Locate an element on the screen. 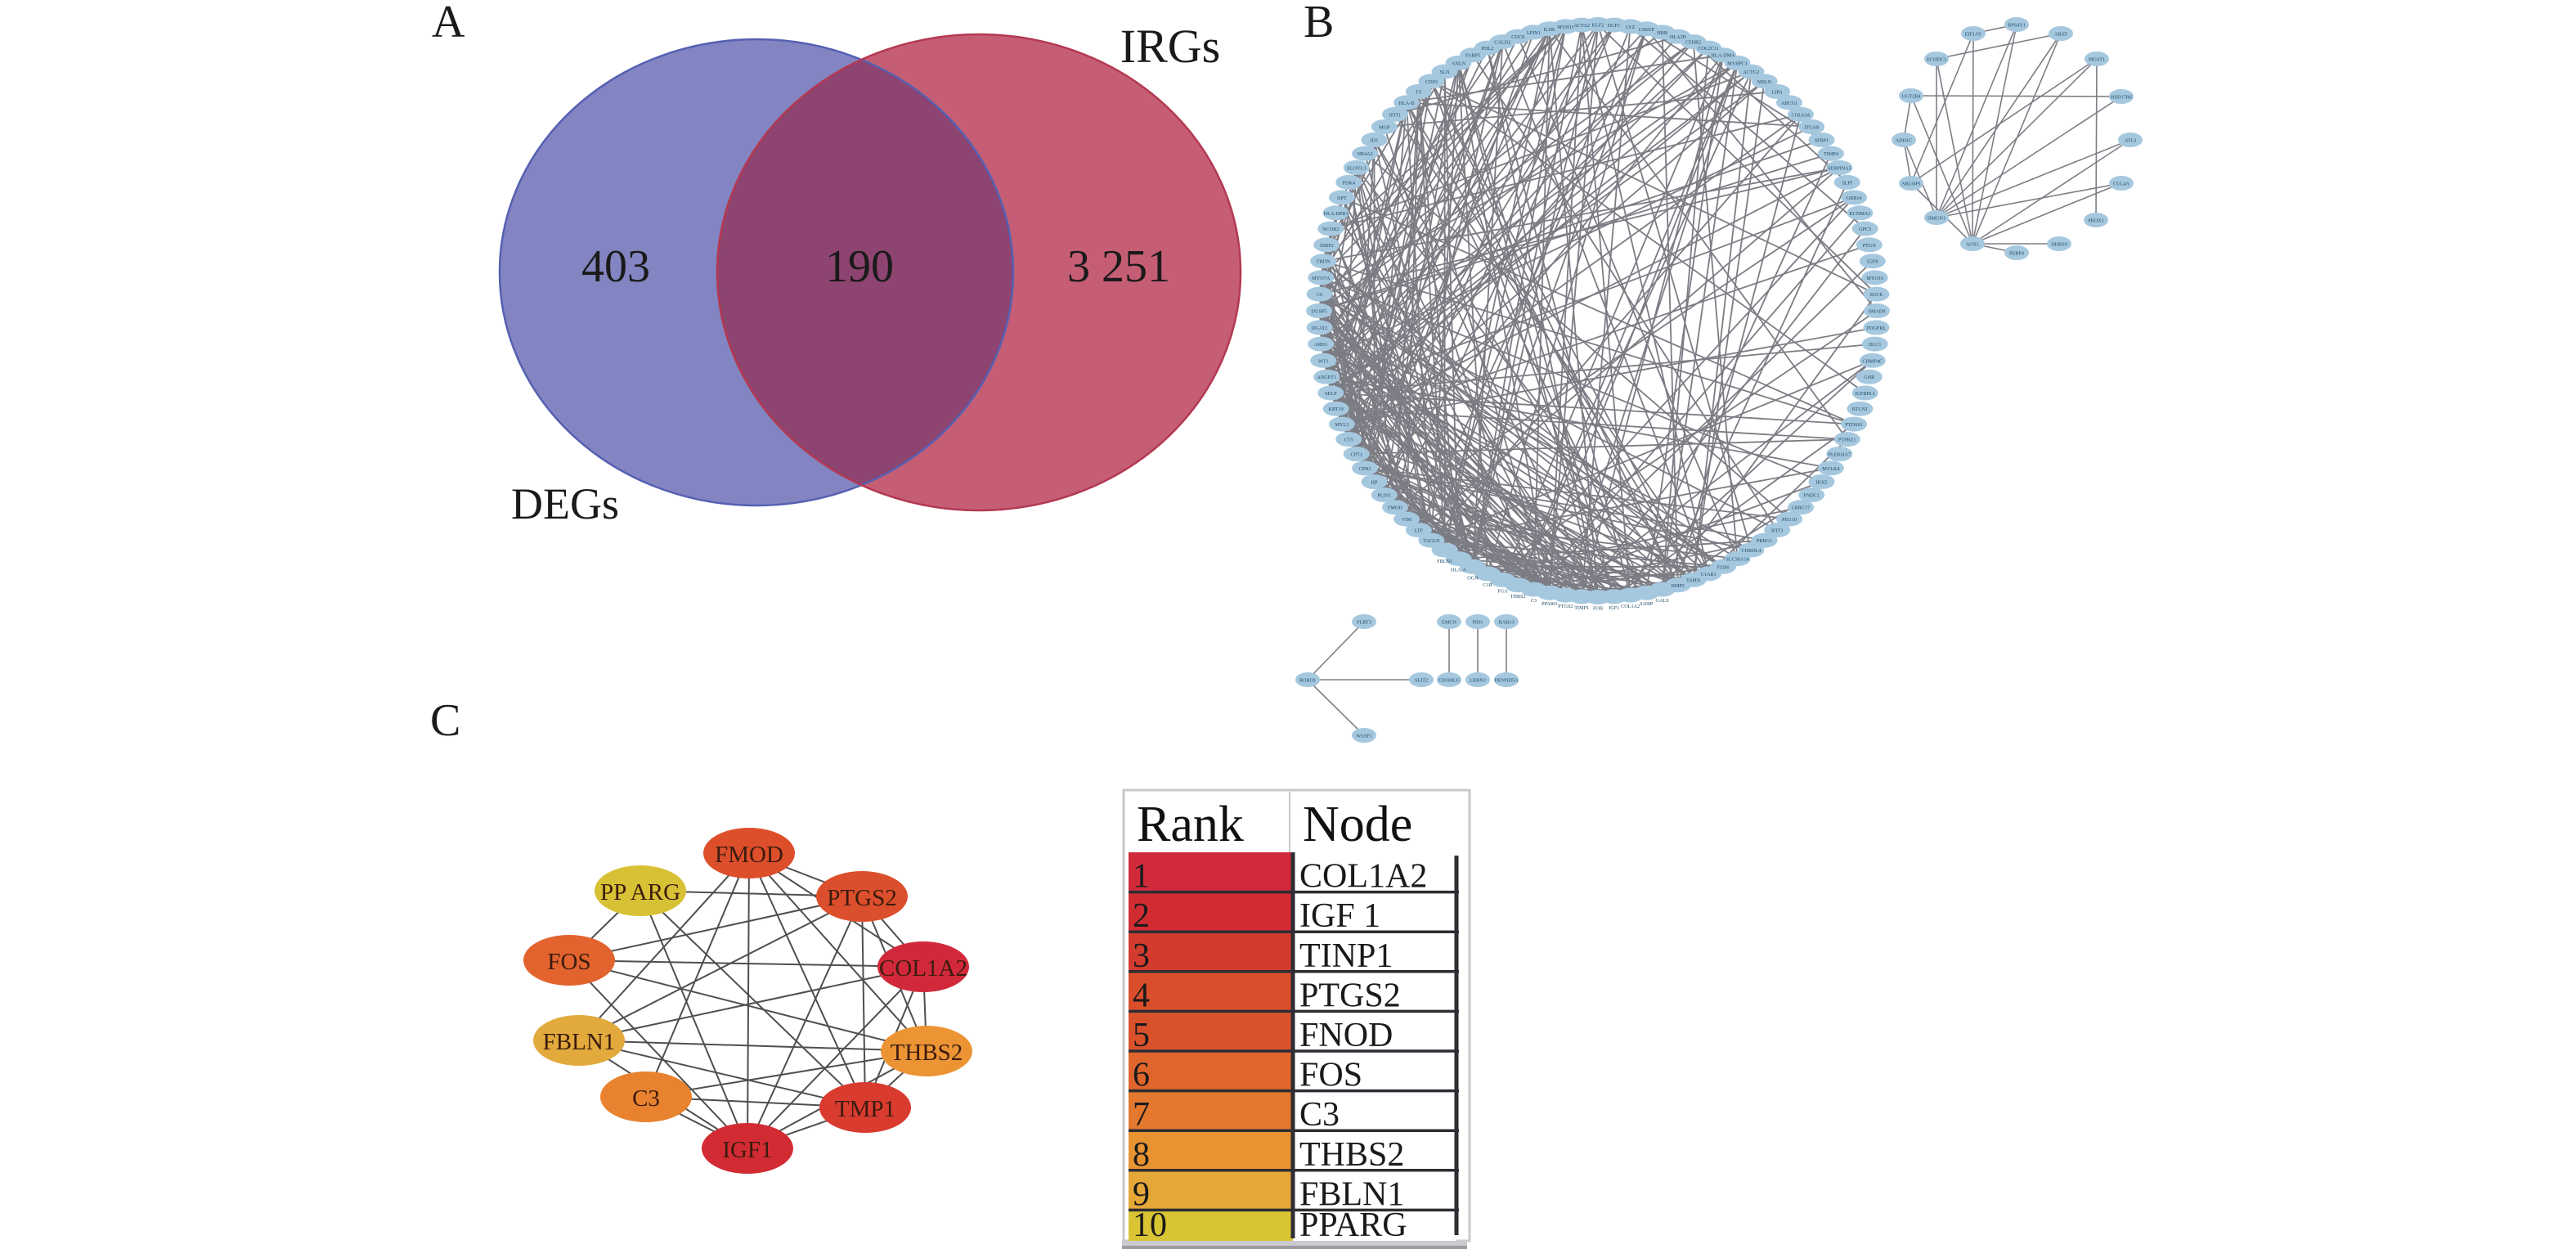 The image size is (2576, 1249). svg-text: Rank is located at coordinates (1190, 824).